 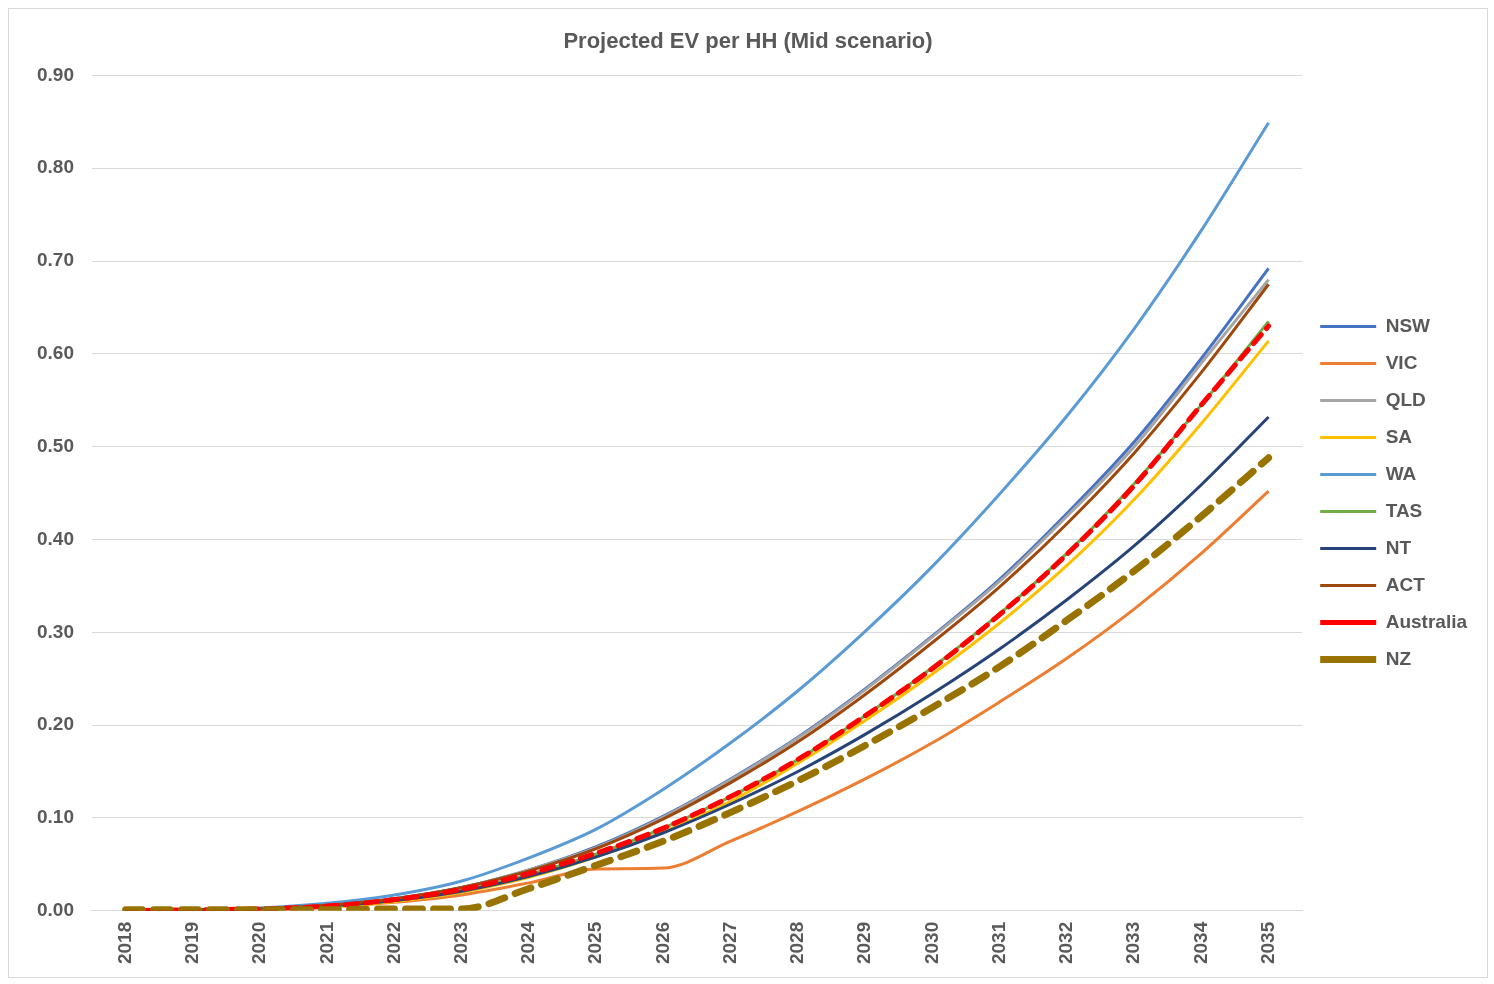 What do you see at coordinates (259, 943) in the screenshot?
I see `x-tick-label: 2020` at bounding box center [259, 943].